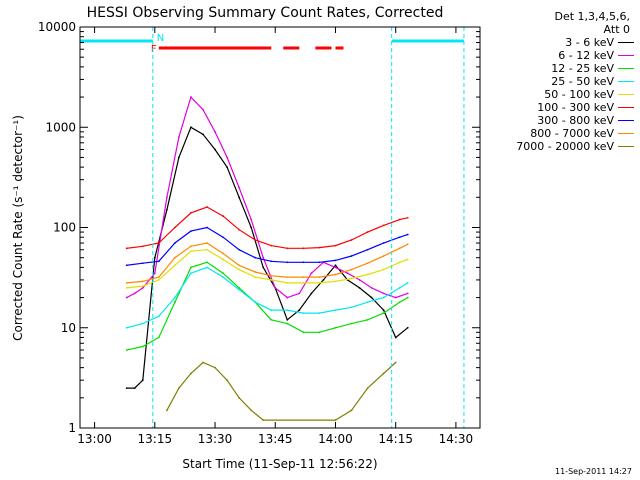 This screenshot has height=480, width=640. I want to click on legend-label: 50 - 100 keV, so click(579, 94).